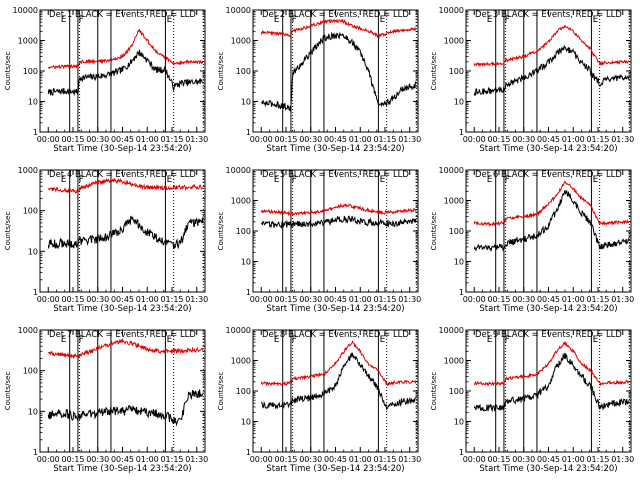  What do you see at coordinates (548, 335) in the screenshot?
I see `panel-title: Det 9 BLACK = Events, RED = LLD` at bounding box center [548, 335].